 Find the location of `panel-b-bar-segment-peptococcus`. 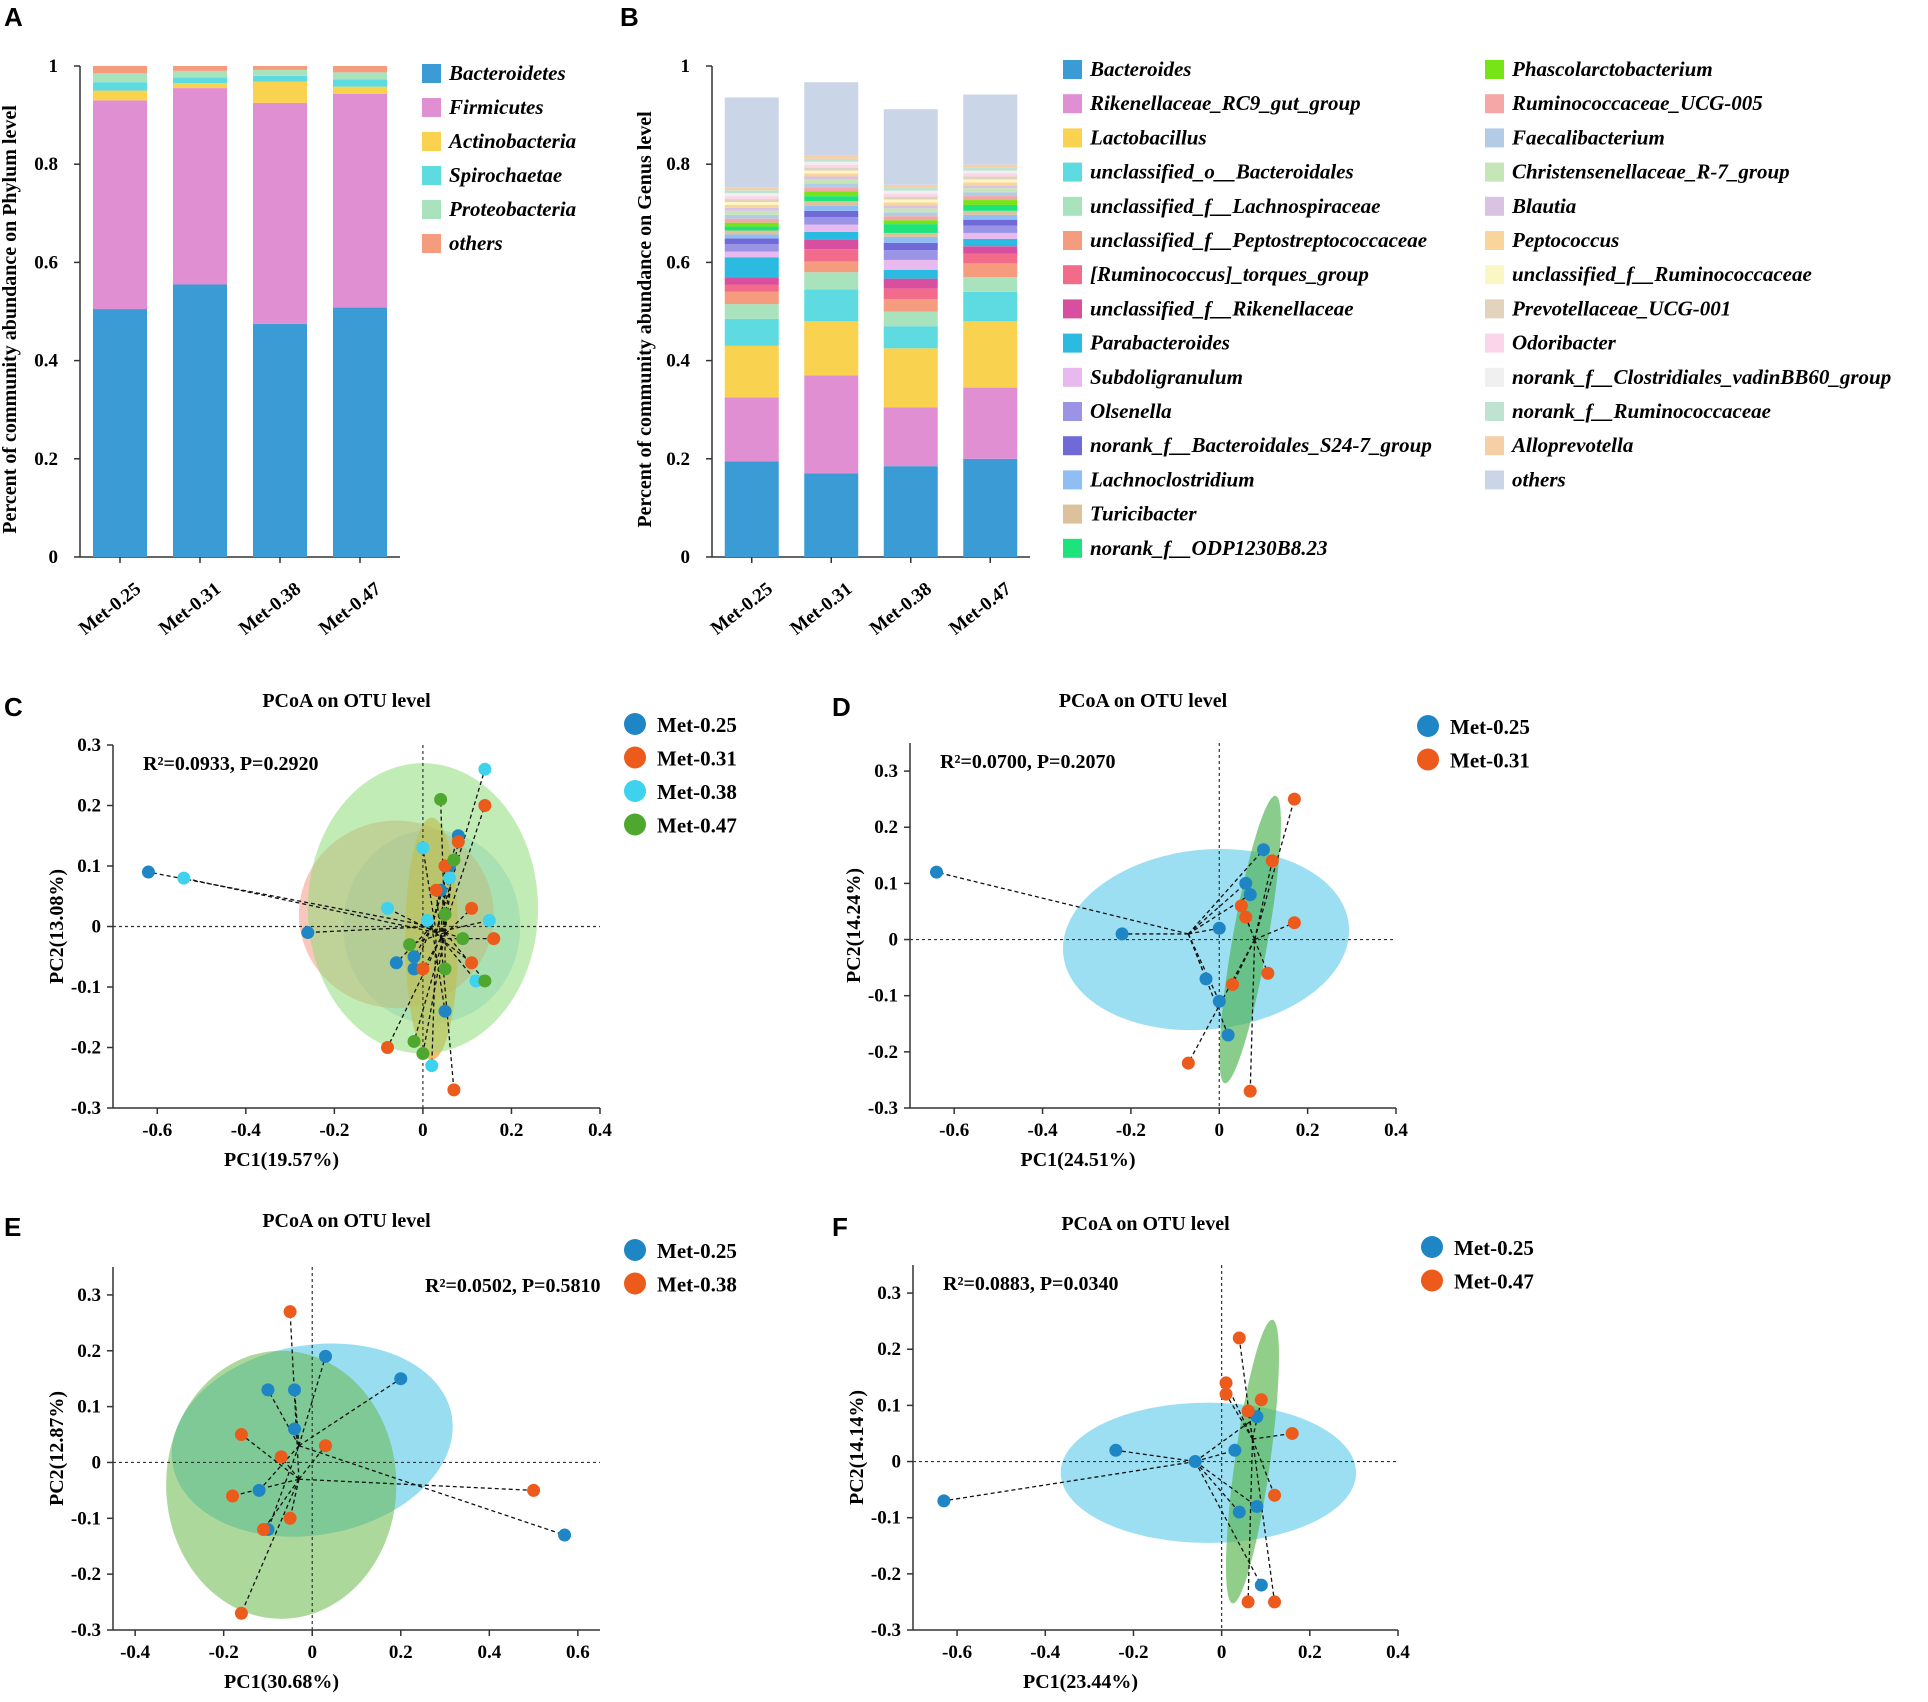

panel-b-bar-segment-peptococcus is located at coordinates (910, 204).